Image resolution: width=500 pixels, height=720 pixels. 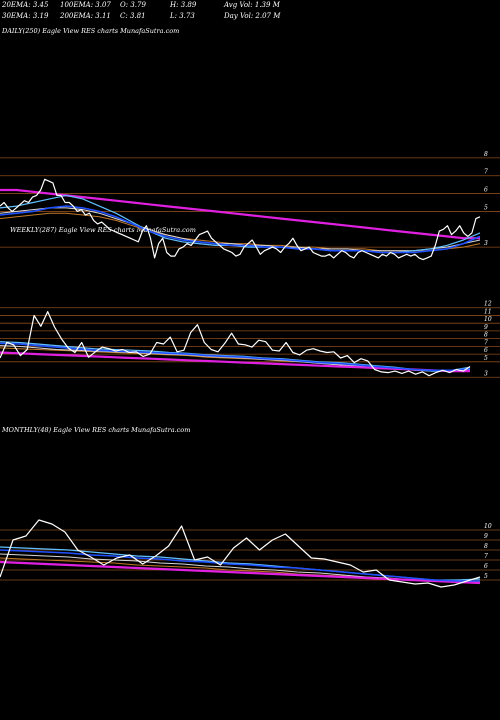 I want to click on daily-ema-white-line, so click(x=240, y=229).